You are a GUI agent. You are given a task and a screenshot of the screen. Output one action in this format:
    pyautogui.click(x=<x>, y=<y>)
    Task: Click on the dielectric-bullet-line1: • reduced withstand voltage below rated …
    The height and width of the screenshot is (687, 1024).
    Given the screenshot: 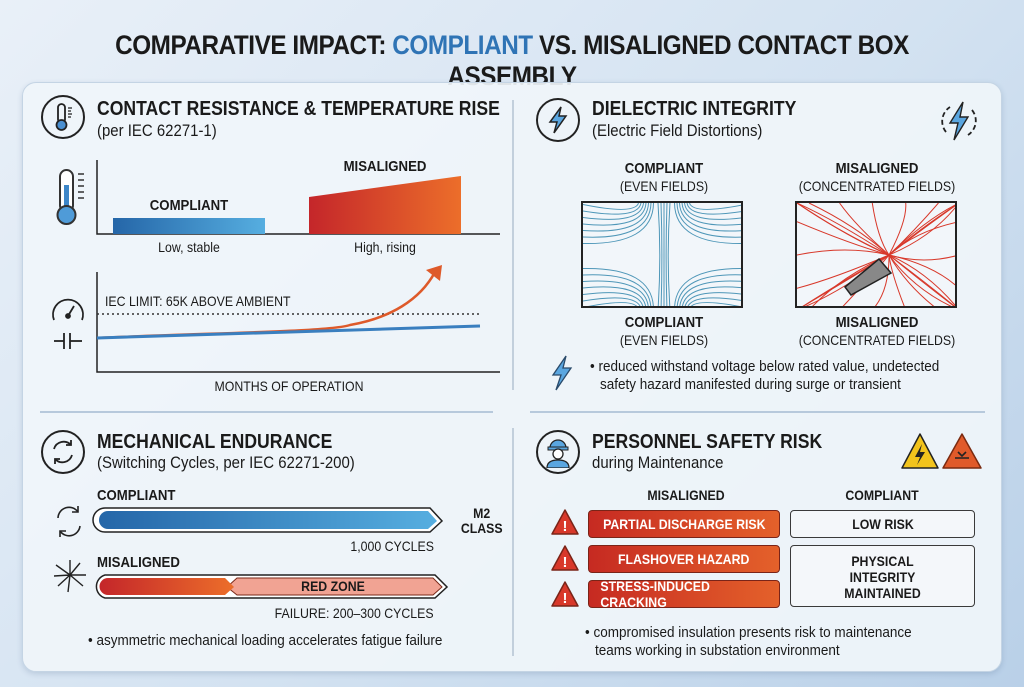 What is the action you would take?
    pyautogui.click(x=765, y=366)
    